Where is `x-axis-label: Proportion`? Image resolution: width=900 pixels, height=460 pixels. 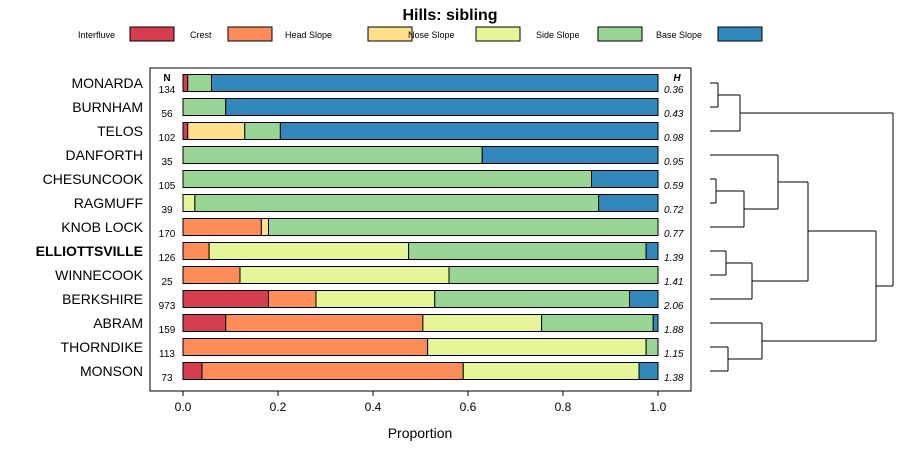
x-axis-label: Proportion is located at coordinates (420, 433).